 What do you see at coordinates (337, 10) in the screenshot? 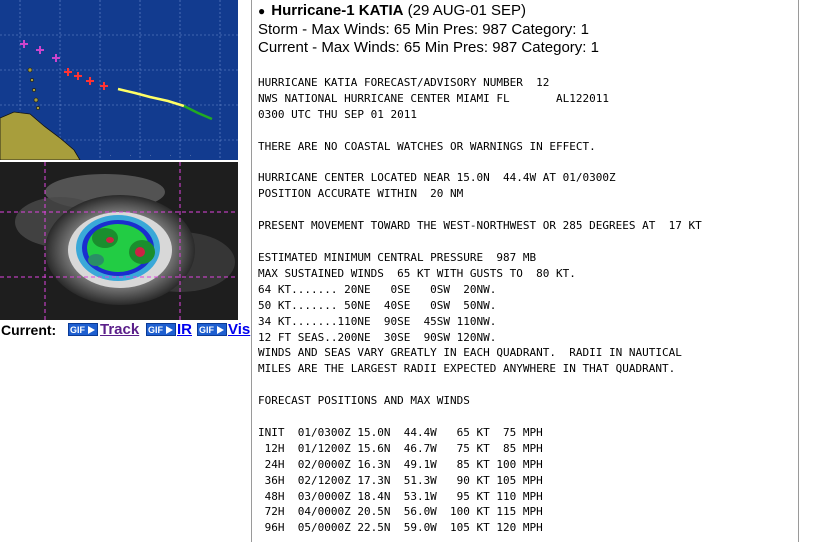
I see `storm-name: Hurricane-1 KATIA` at bounding box center [337, 10].